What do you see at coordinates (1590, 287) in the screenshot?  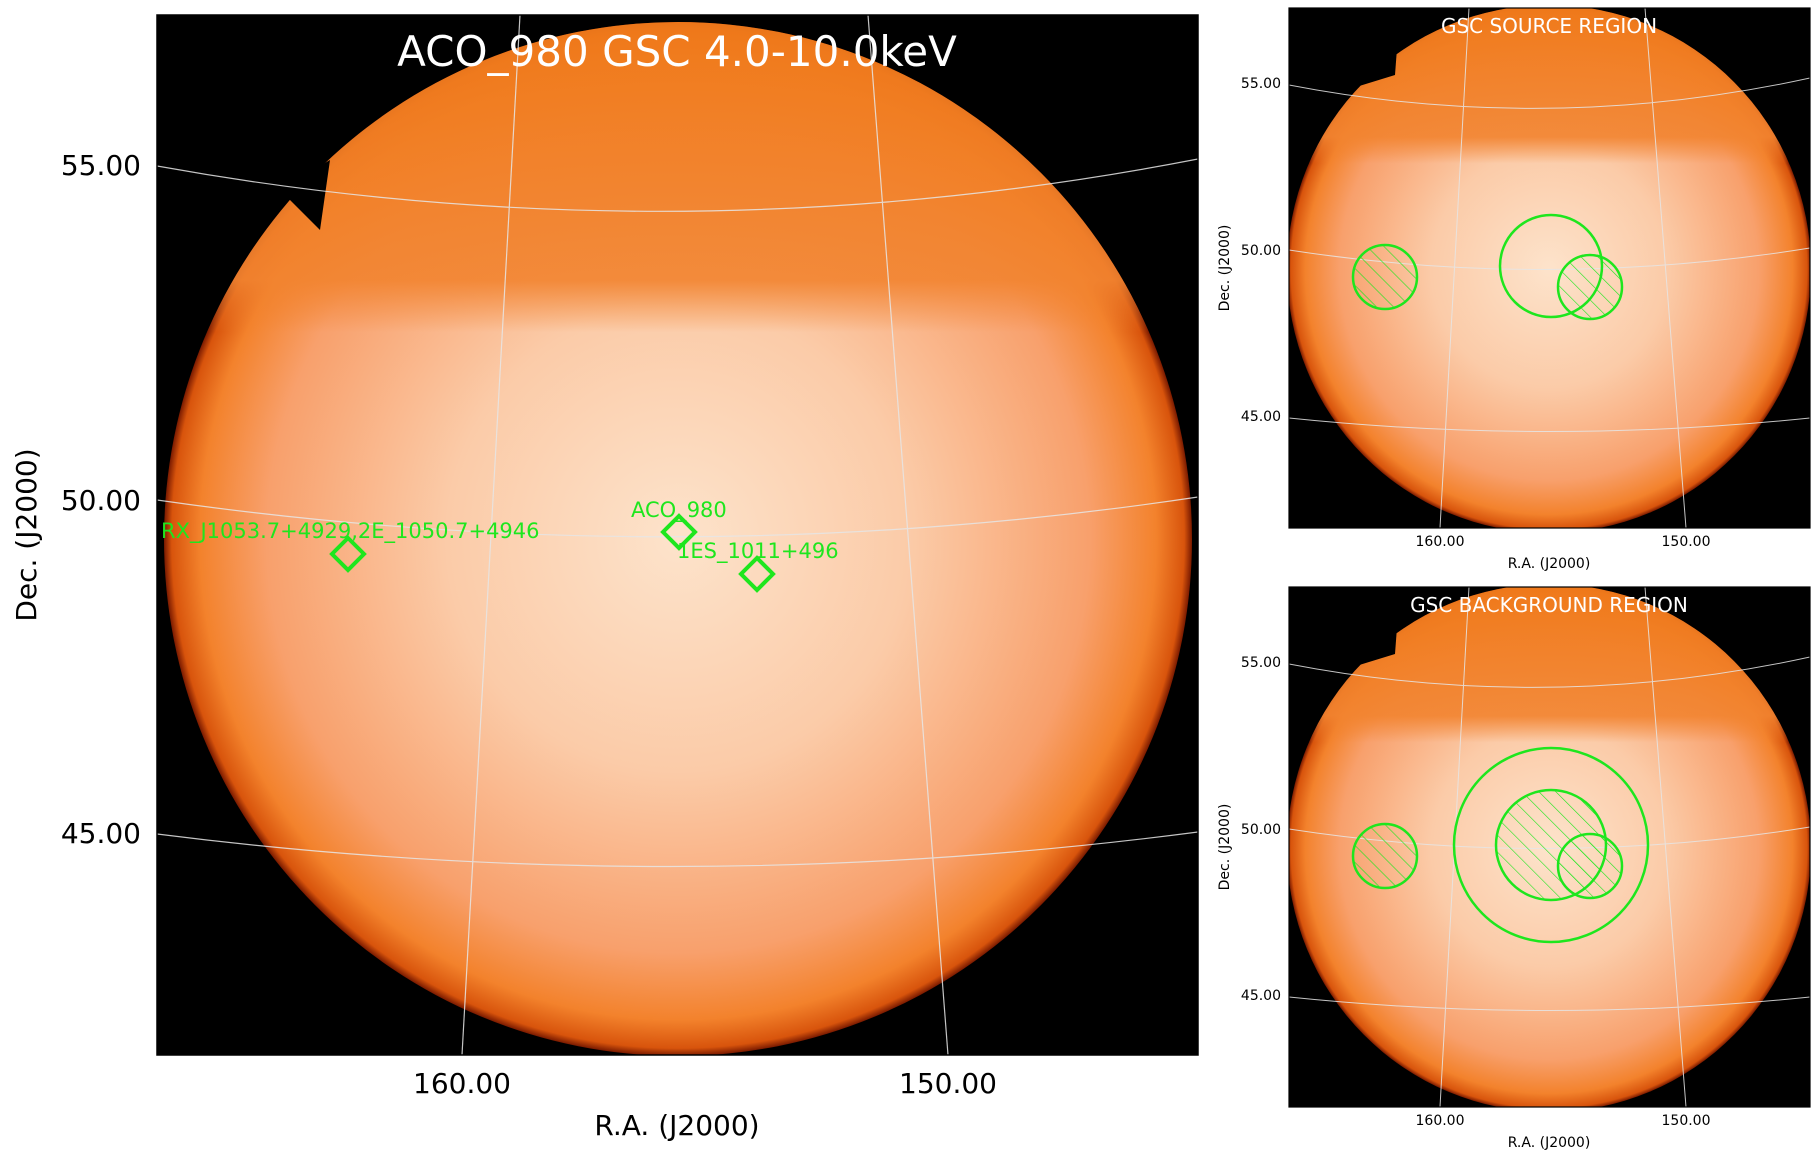 I see `excluded-source-circle-1es` at bounding box center [1590, 287].